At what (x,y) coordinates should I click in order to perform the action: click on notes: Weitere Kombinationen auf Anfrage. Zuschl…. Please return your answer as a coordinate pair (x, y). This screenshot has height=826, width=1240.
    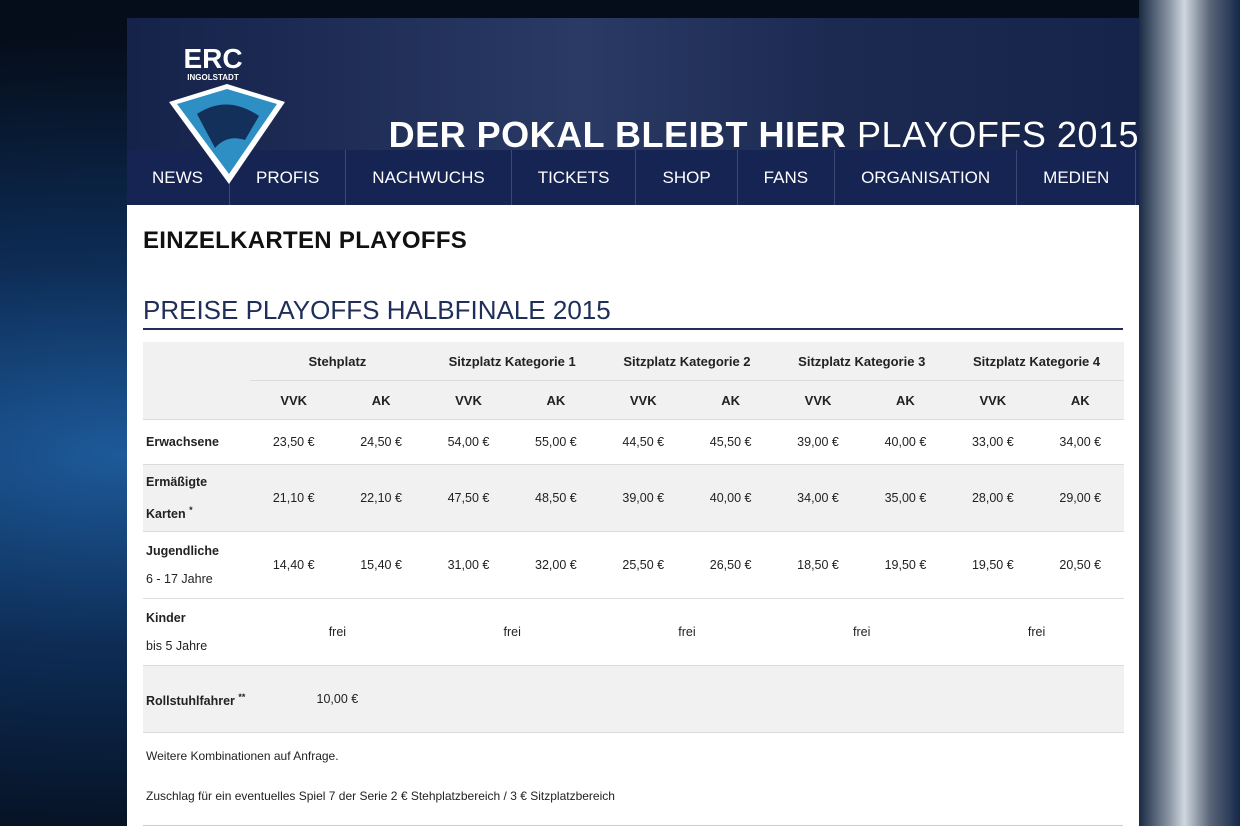
    Looking at the image, I should click on (633, 776).